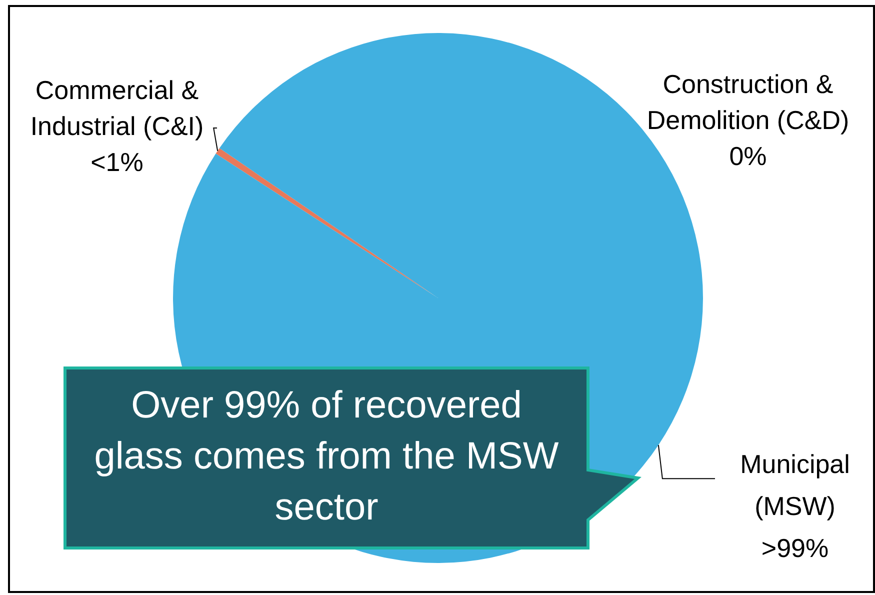  I want to click on text: 0%, so click(748, 156).